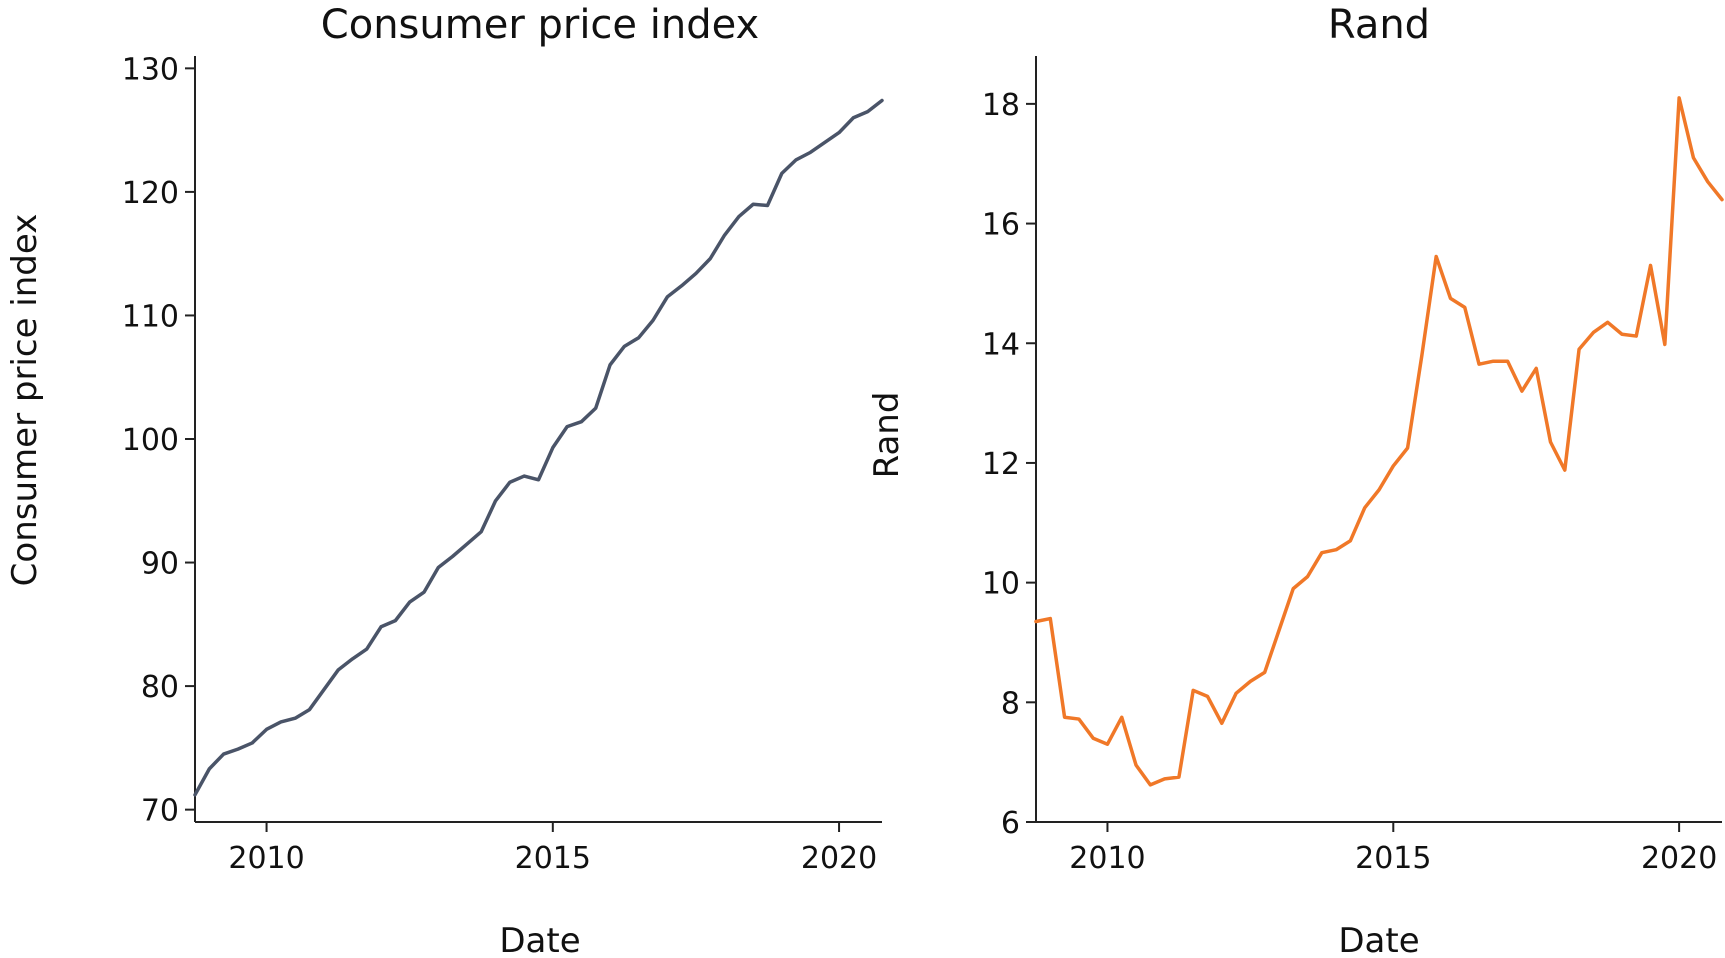  I want to click on rand-x-tick-label: 2020, so click(1679, 858).